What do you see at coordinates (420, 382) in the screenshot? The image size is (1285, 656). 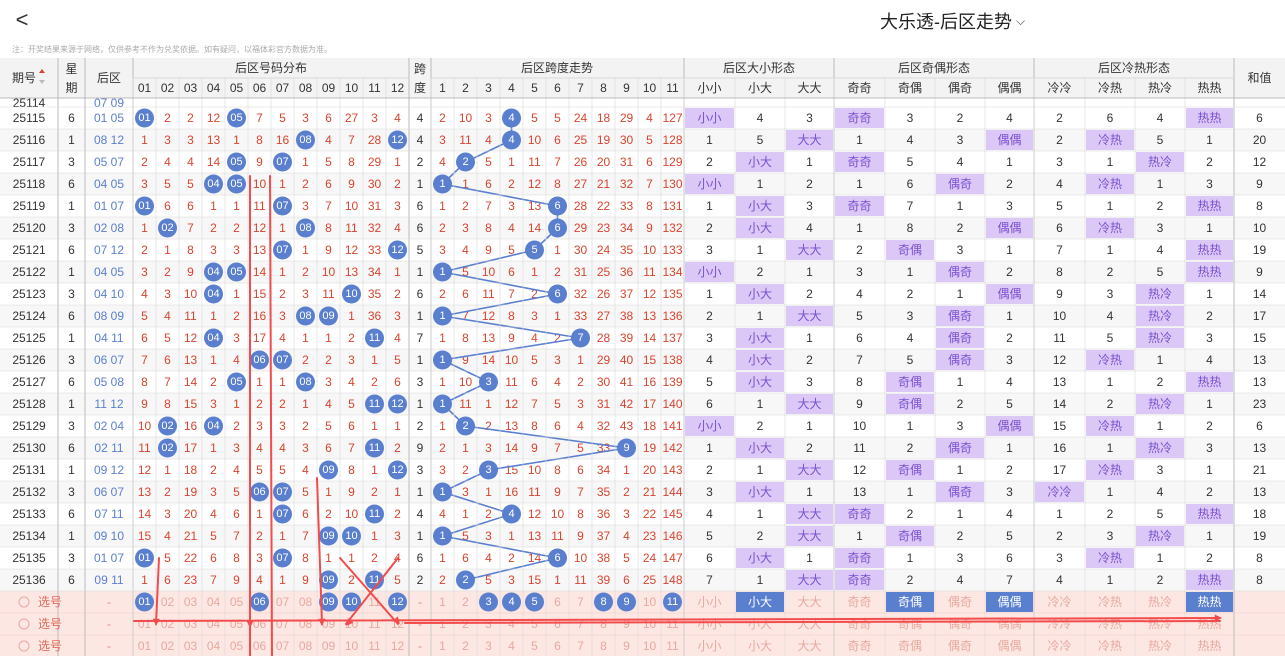 I see `span-value: 3` at bounding box center [420, 382].